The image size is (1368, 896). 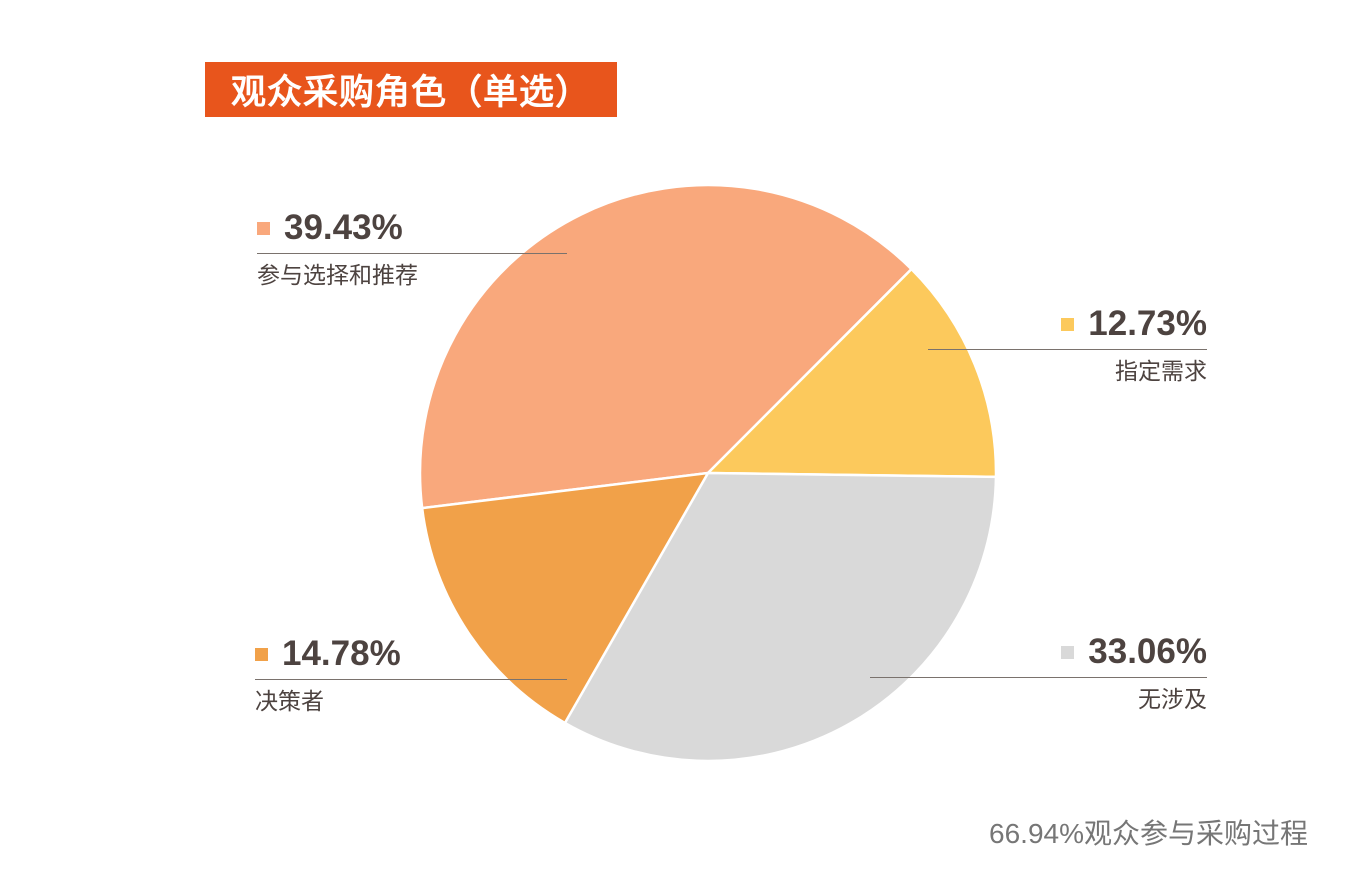 What do you see at coordinates (1038, 652) in the screenshot?
I see `callout-percent-row: 33.06%` at bounding box center [1038, 652].